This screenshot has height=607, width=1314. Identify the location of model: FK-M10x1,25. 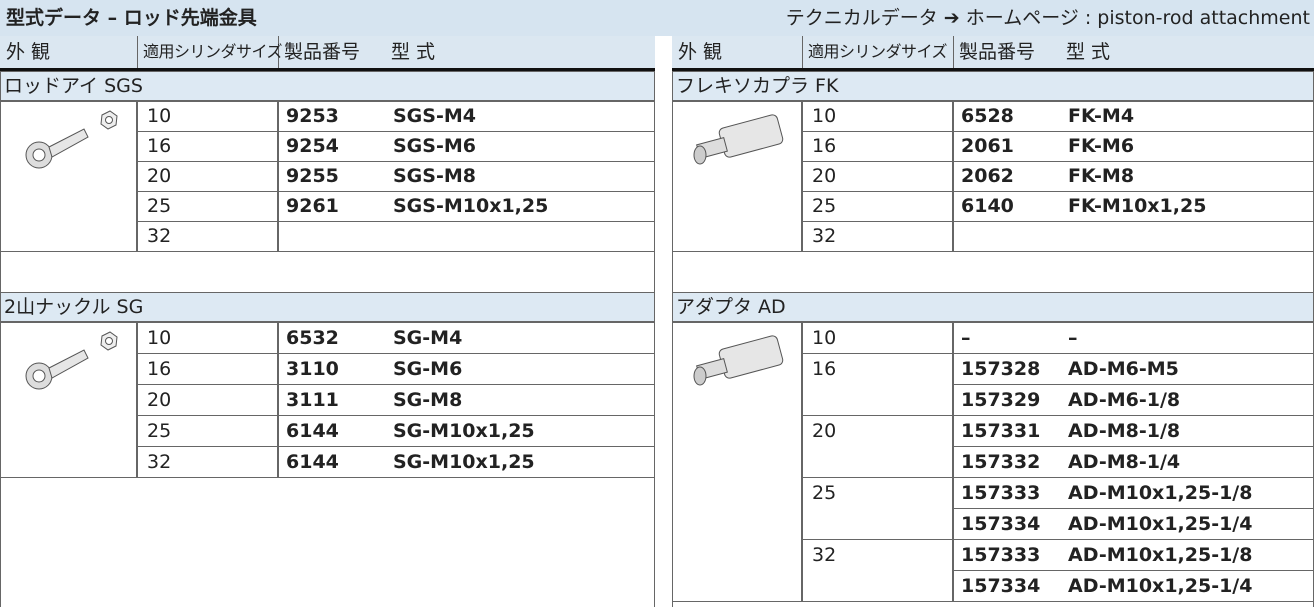
(1137, 206).